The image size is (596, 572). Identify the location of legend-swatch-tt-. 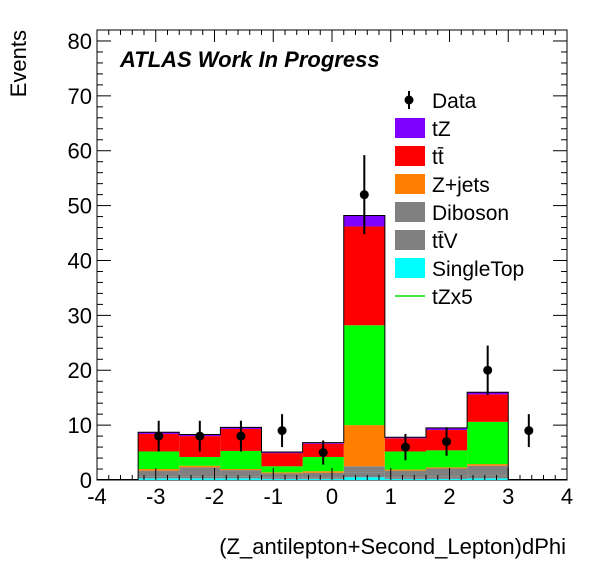
(410, 156).